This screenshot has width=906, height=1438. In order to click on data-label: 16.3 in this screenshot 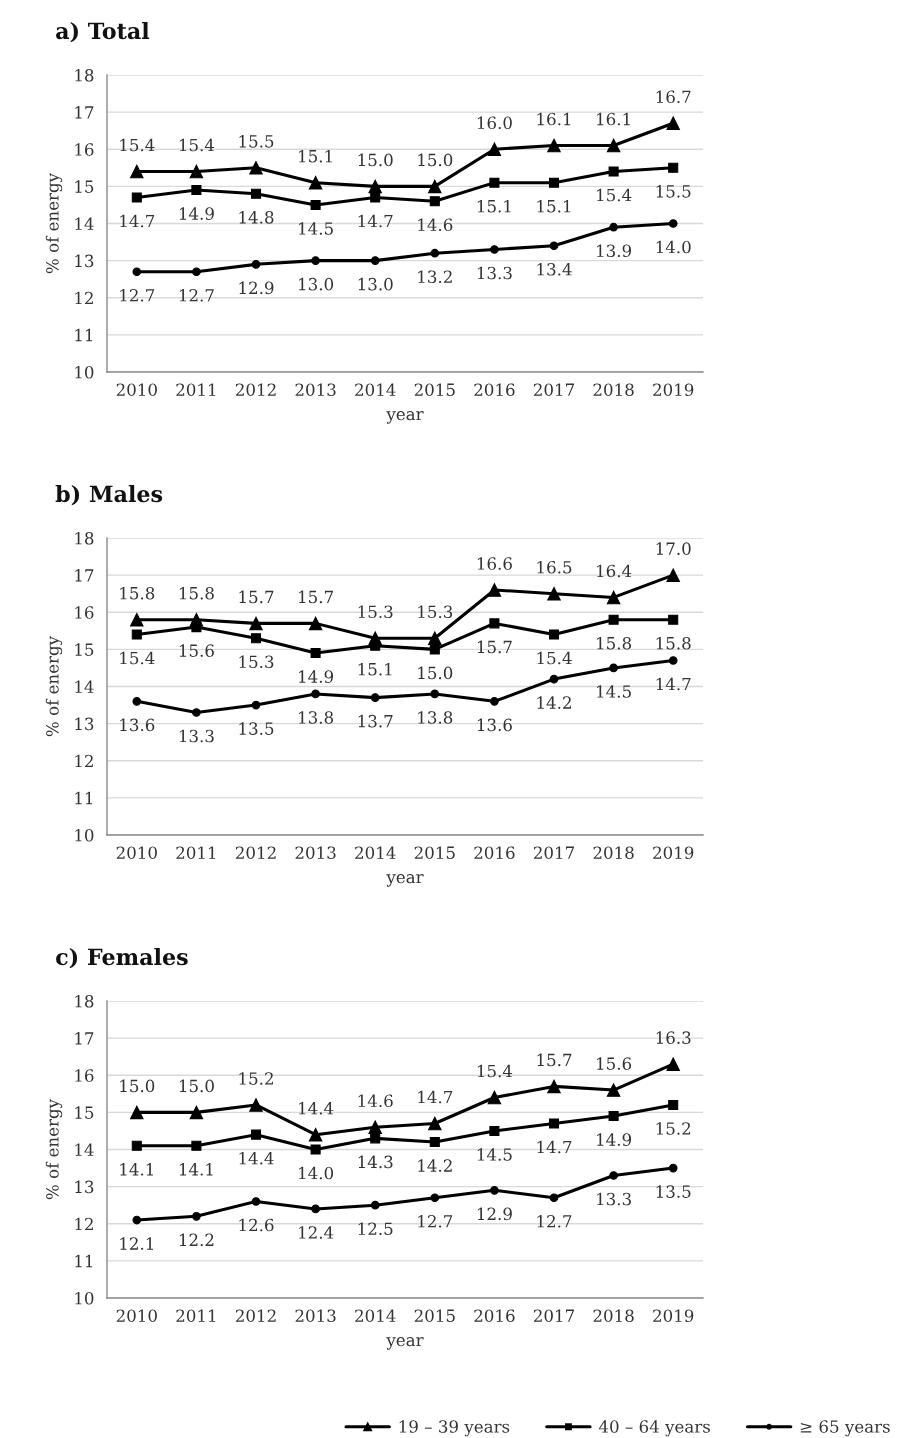, I will do `click(673, 1037)`.